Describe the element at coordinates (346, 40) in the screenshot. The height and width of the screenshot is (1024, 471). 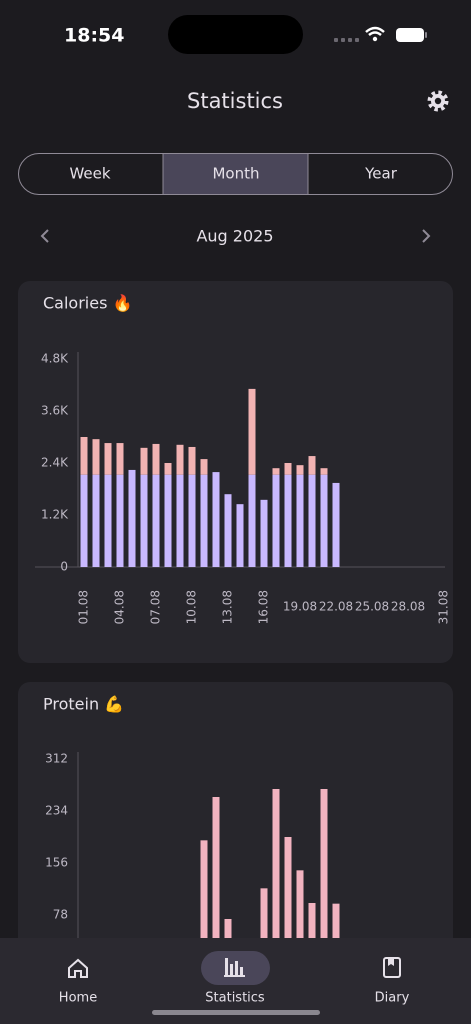
I see `signal-icon` at that location.